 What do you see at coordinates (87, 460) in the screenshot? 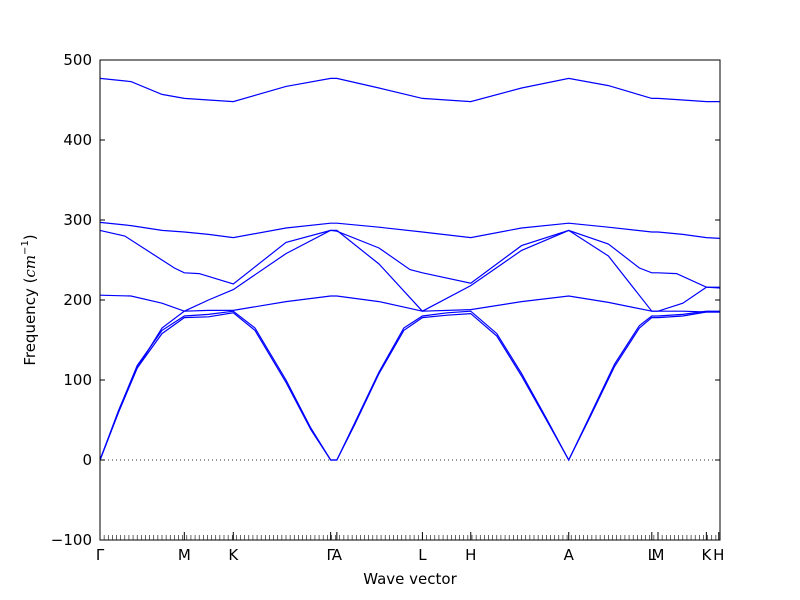
I see `y-tick-label: 0` at bounding box center [87, 460].